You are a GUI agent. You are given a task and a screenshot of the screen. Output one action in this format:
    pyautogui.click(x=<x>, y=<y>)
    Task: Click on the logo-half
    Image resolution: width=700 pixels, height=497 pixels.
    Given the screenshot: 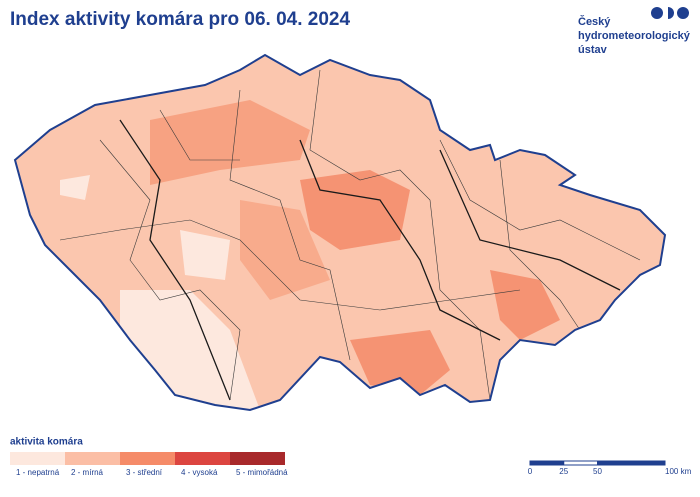 What is the action you would take?
    pyautogui.click(x=671, y=13)
    